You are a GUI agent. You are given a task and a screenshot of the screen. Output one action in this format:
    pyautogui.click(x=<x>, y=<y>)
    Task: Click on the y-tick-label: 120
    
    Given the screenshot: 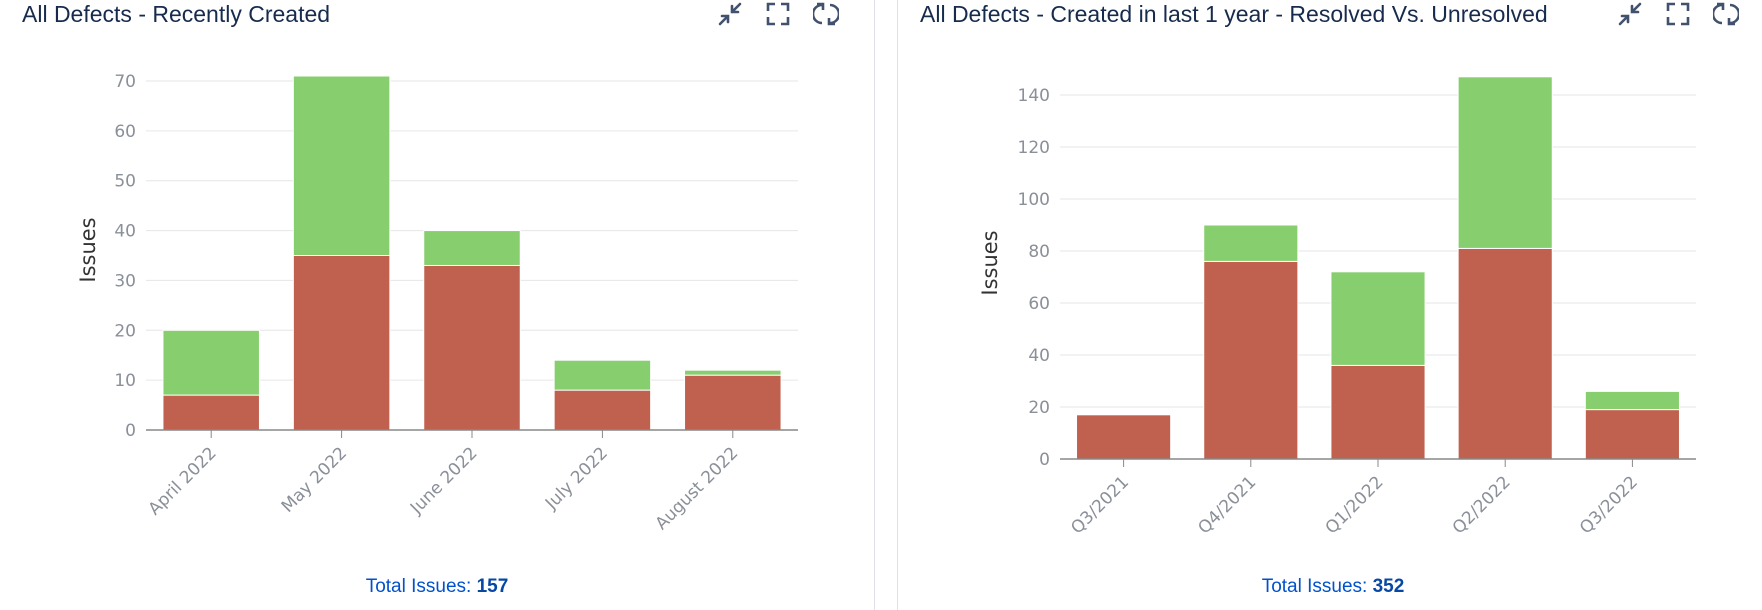 What is the action you would take?
    pyautogui.click(x=1034, y=148)
    